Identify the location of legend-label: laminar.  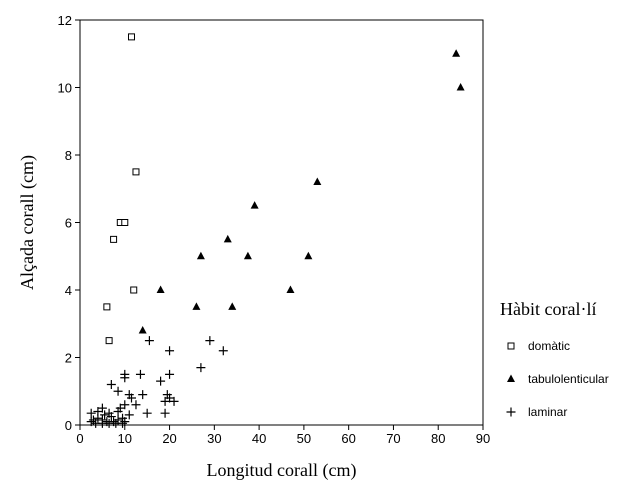
(547, 412).